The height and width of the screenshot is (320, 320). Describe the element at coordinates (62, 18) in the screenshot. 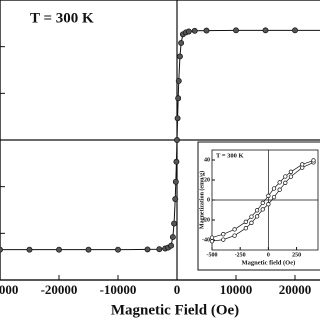

I see `chart-title: T = 300 K` at that location.